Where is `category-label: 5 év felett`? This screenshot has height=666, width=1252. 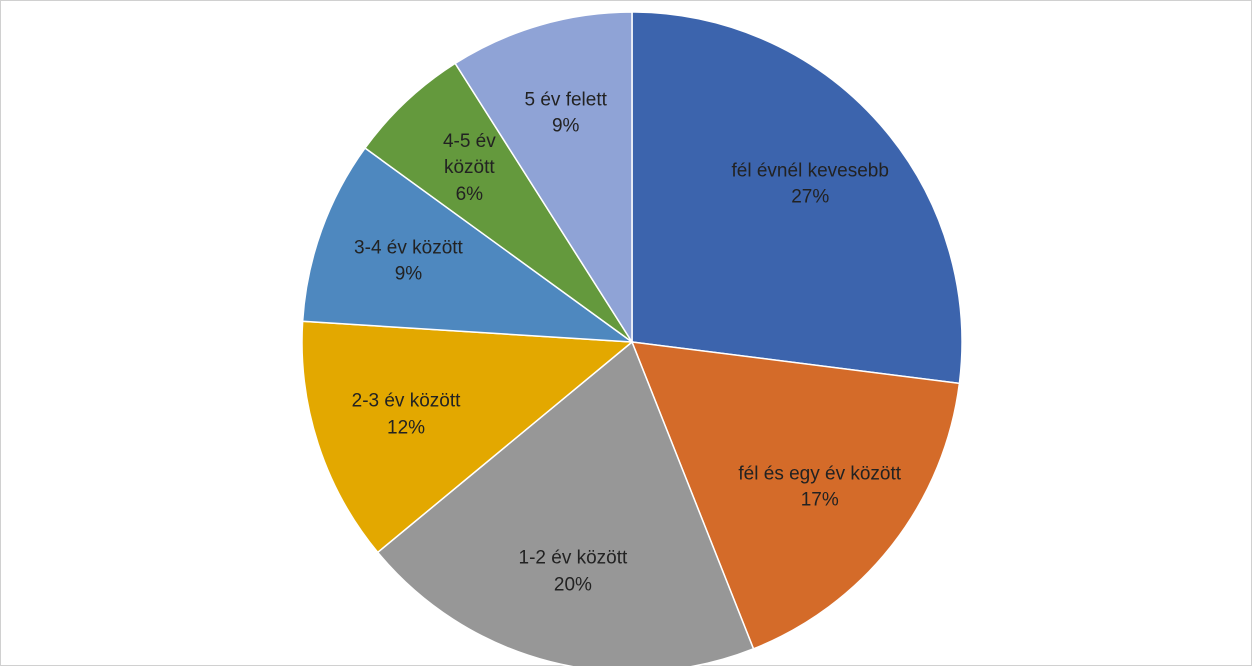 category-label: 5 év felett is located at coordinates (565, 100).